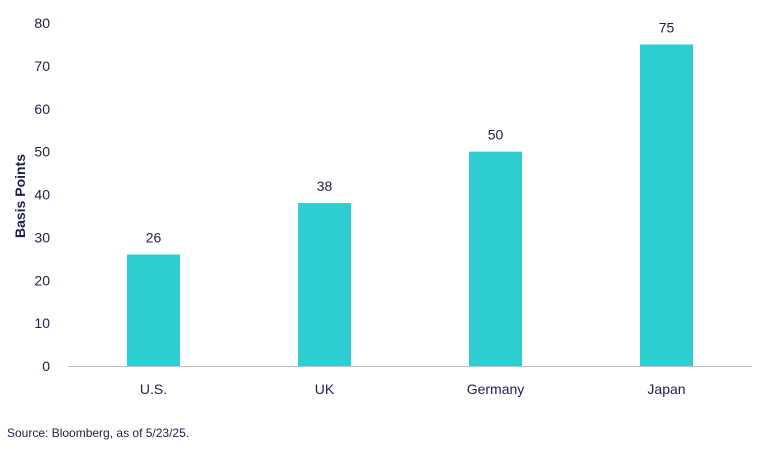  What do you see at coordinates (666, 389) in the screenshot?
I see `x-category-label: Japan` at bounding box center [666, 389].